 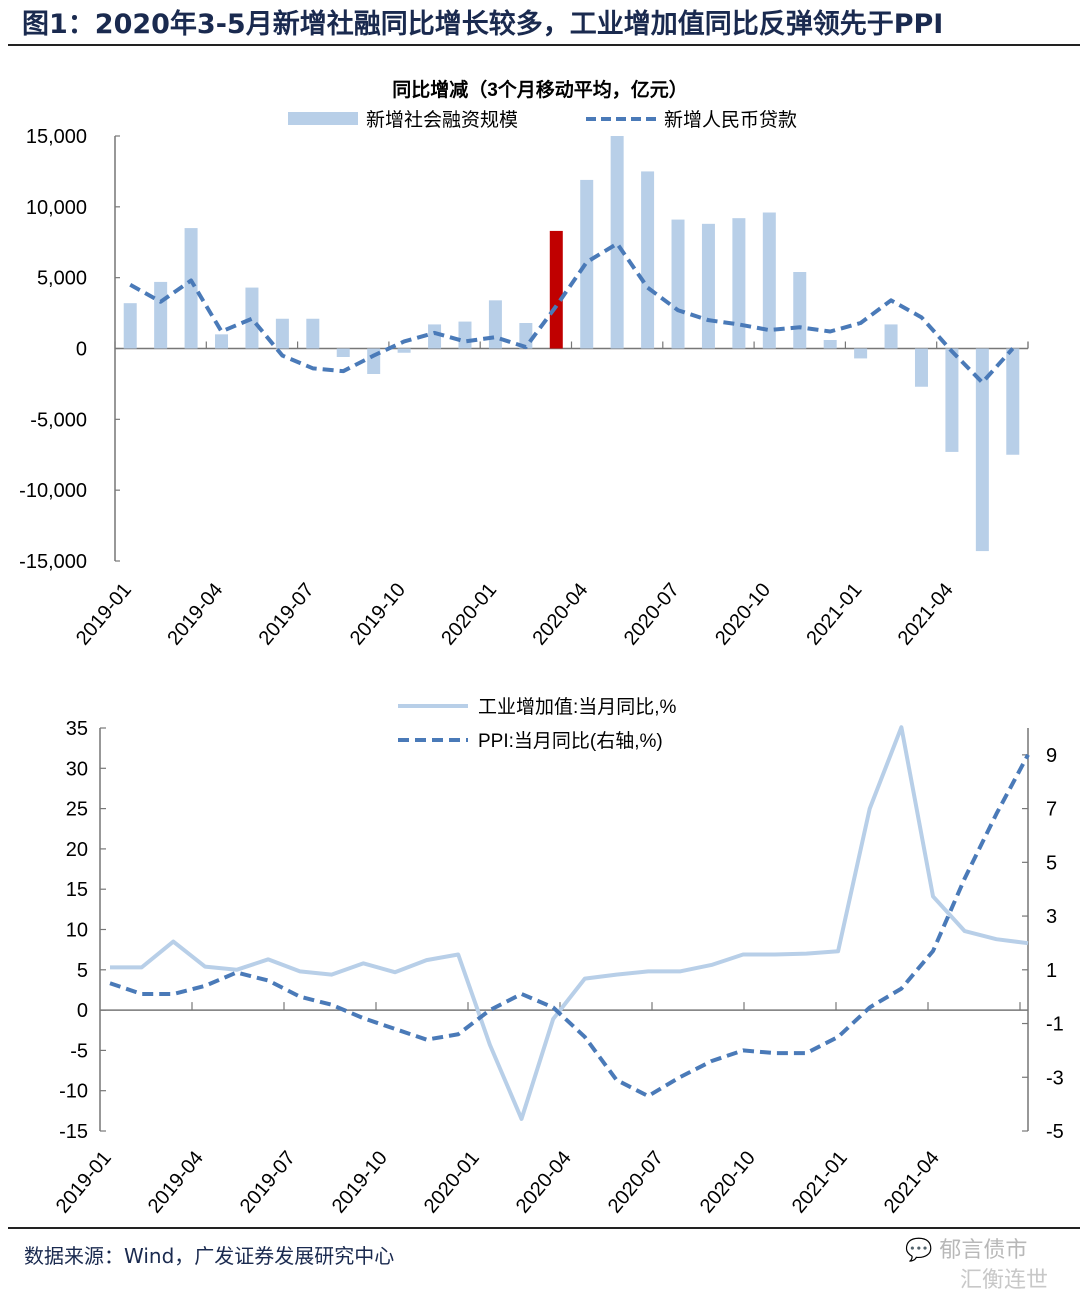 What do you see at coordinates (79, 1051) in the screenshot?
I see `y-tick-label-left: -5` at bounding box center [79, 1051].